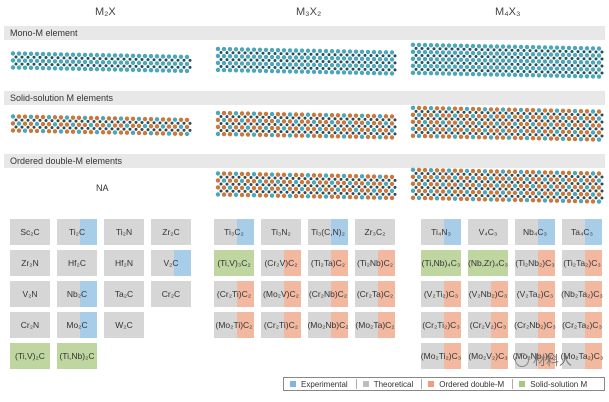 Image resolution: width=609 pixels, height=402 pixels. What do you see at coordinates (375, 325) in the screenshot?
I see `compound-cell: (Mo₂Ta)C₂` at bounding box center [375, 325].